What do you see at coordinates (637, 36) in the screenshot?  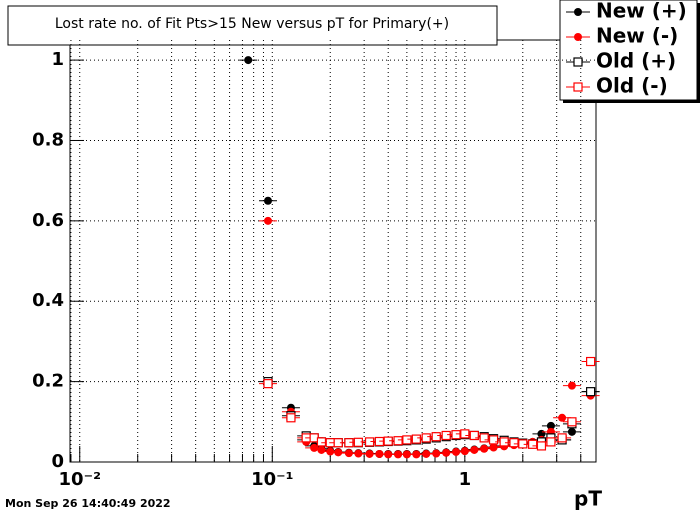 I see `legend-label: New (-)` at bounding box center [637, 36].